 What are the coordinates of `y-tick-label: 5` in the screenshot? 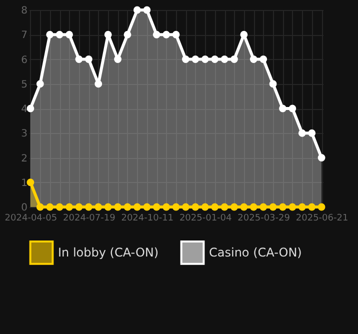 It's located at (24, 84).